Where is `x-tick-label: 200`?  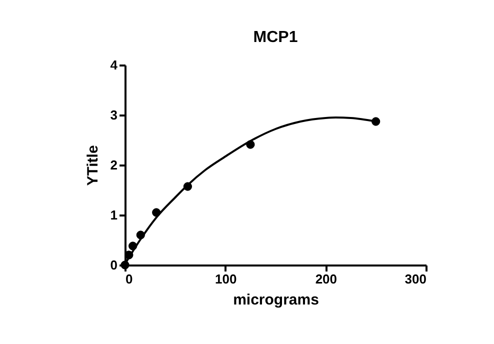 x-tick-label: 200 is located at coordinates (326, 279).